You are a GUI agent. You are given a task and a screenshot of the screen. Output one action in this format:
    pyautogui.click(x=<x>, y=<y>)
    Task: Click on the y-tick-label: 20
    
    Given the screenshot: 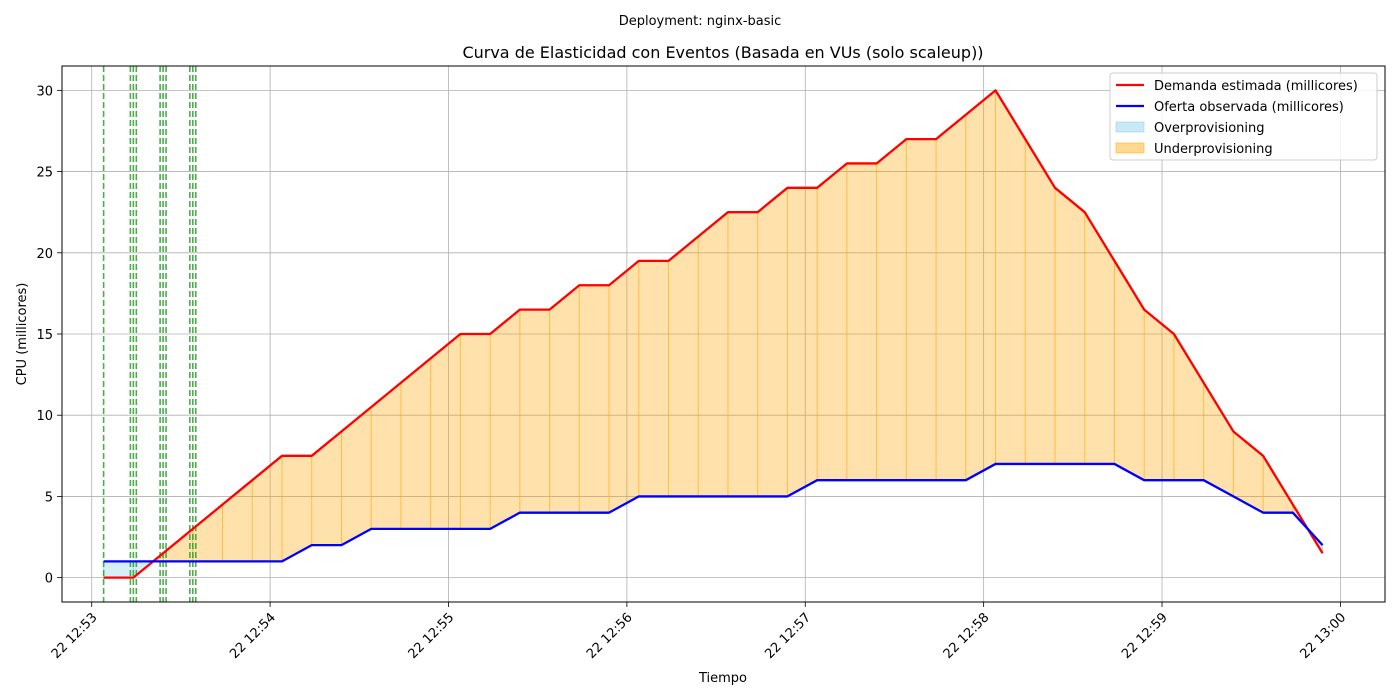 What is the action you would take?
    pyautogui.click(x=44, y=254)
    